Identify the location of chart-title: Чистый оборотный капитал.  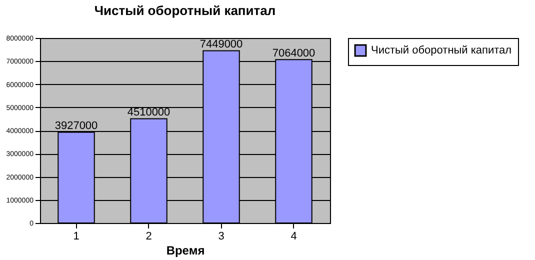
(185, 10).